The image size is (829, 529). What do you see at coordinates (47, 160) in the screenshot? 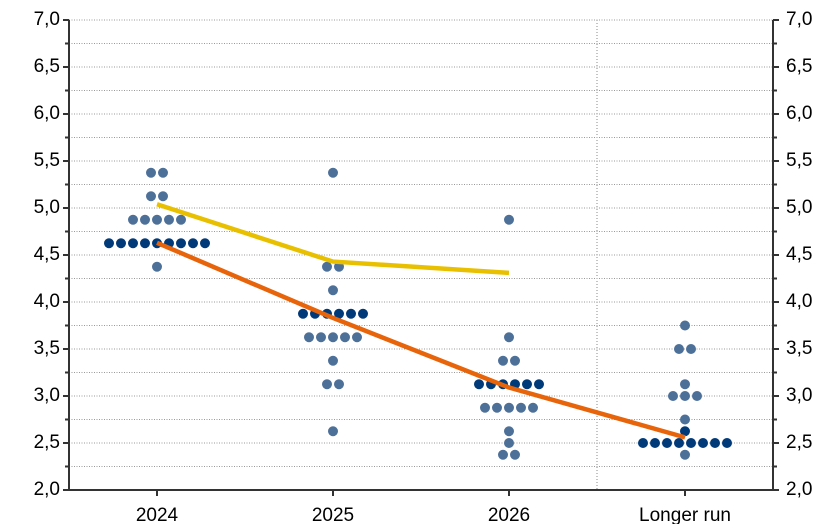
I see `y-tick-label: 5,5` at bounding box center [47, 160].